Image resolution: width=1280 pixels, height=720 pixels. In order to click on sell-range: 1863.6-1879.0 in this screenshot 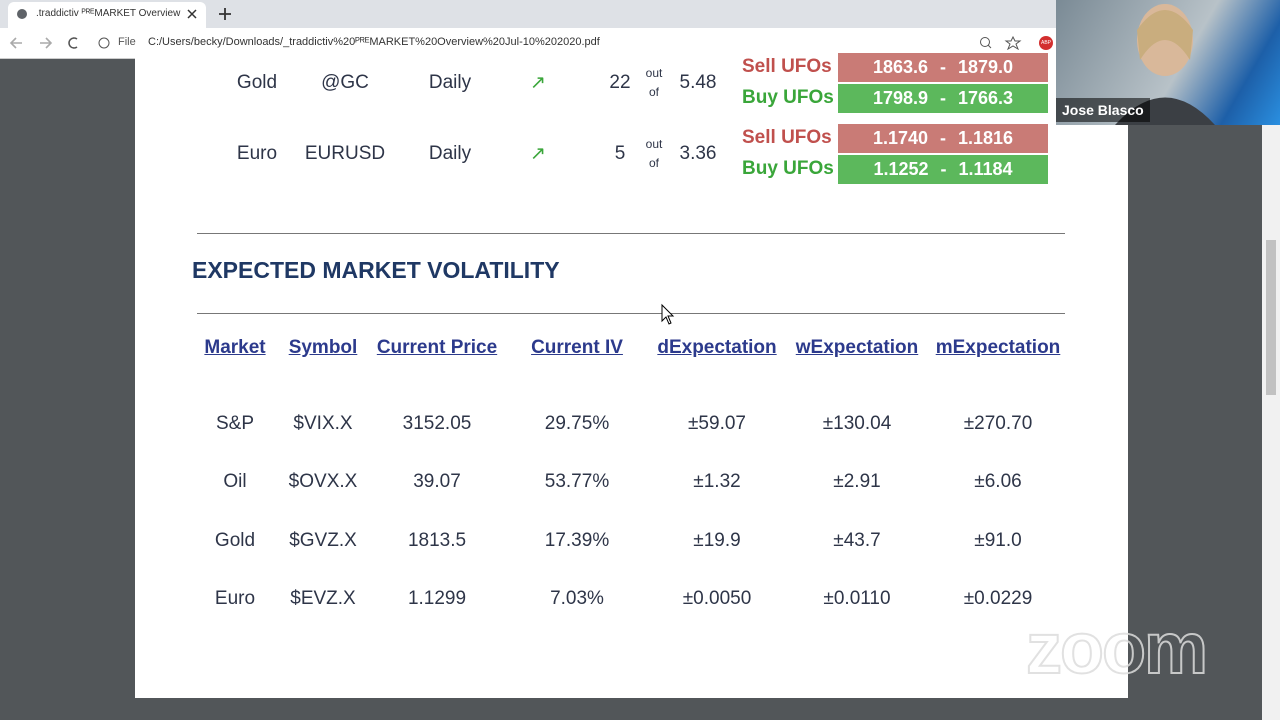, I will do `click(943, 67)`.